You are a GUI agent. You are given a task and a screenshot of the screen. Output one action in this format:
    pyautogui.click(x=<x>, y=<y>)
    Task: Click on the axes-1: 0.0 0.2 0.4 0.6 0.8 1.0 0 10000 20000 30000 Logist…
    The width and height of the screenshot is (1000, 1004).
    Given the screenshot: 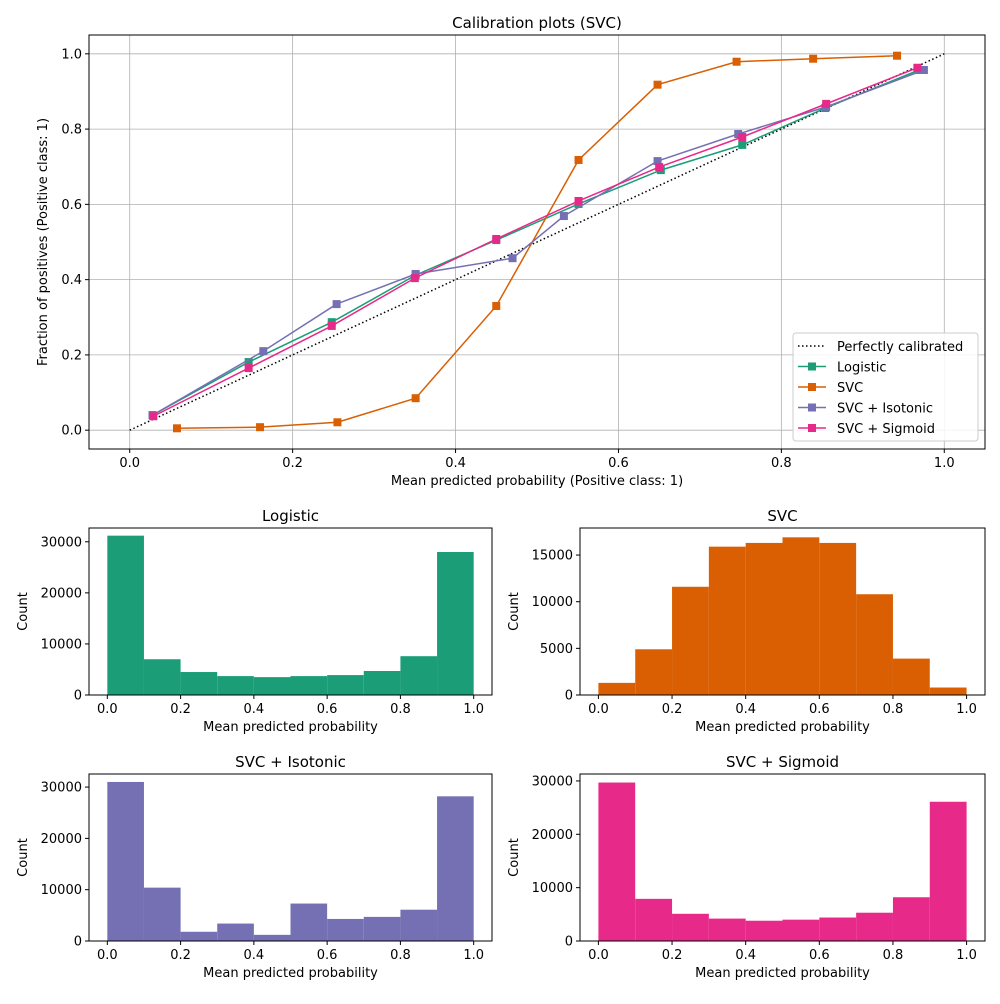 What is the action you would take?
    pyautogui.click(x=254, y=621)
    